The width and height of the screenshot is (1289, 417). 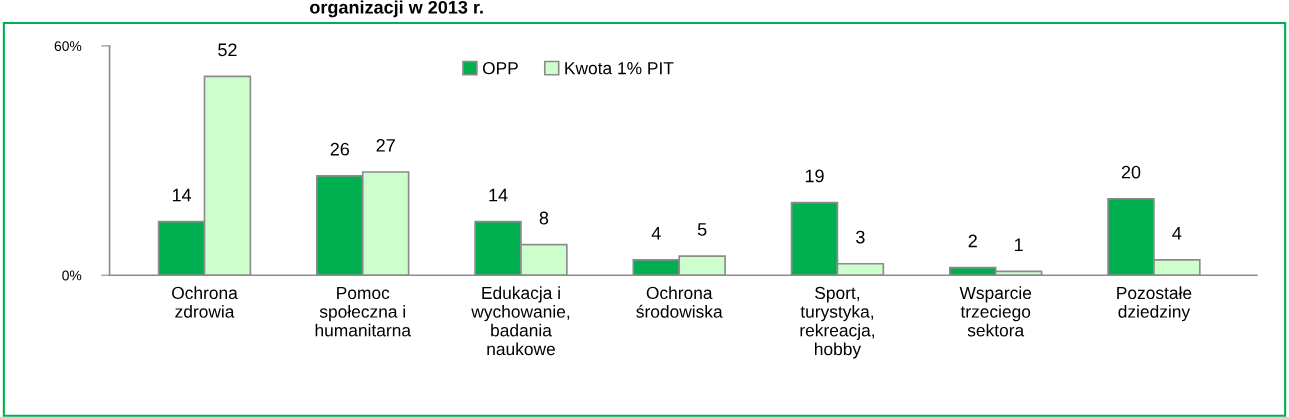 What do you see at coordinates (363, 311) in the screenshot?
I see `x-tick-label: Pomoc społeczna i humanitarna` at bounding box center [363, 311].